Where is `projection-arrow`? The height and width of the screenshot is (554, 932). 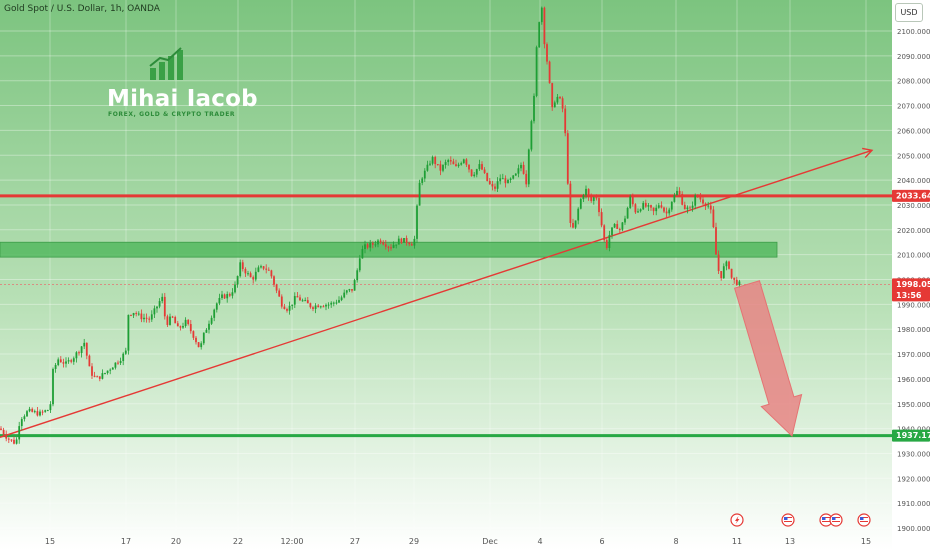
projection-arrow is located at coordinates (768, 359).